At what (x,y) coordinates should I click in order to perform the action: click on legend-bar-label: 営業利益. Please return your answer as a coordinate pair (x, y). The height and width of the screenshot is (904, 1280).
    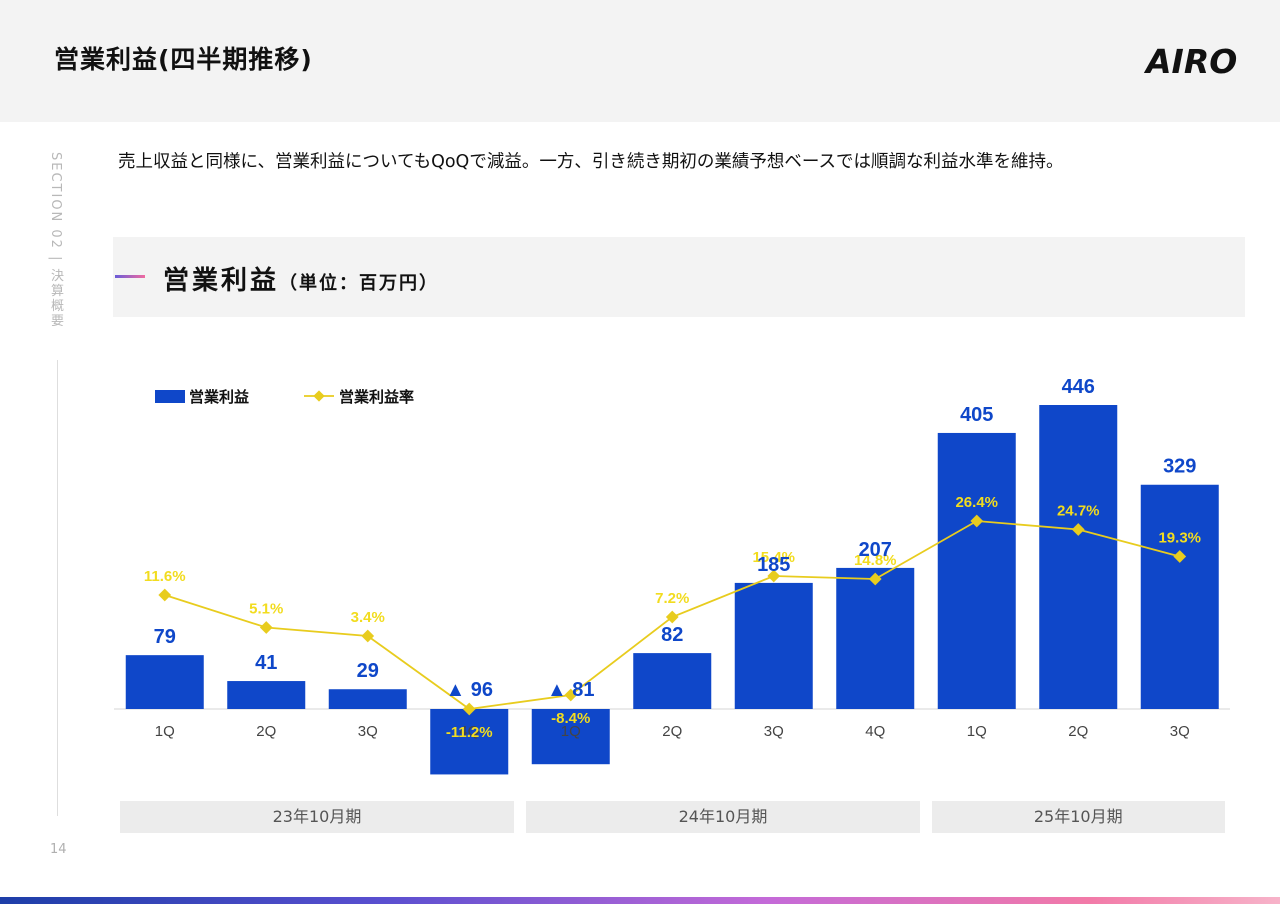
    Looking at the image, I should click on (219, 397).